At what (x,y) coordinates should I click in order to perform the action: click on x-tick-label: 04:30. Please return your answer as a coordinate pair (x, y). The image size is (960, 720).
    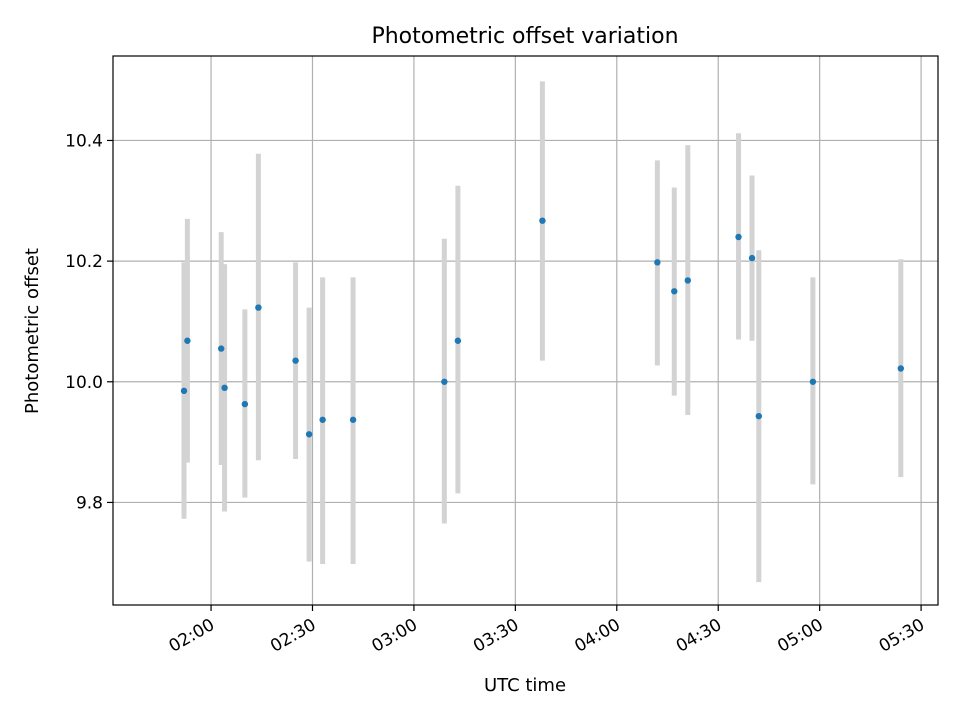
    Looking at the image, I should click on (699, 636).